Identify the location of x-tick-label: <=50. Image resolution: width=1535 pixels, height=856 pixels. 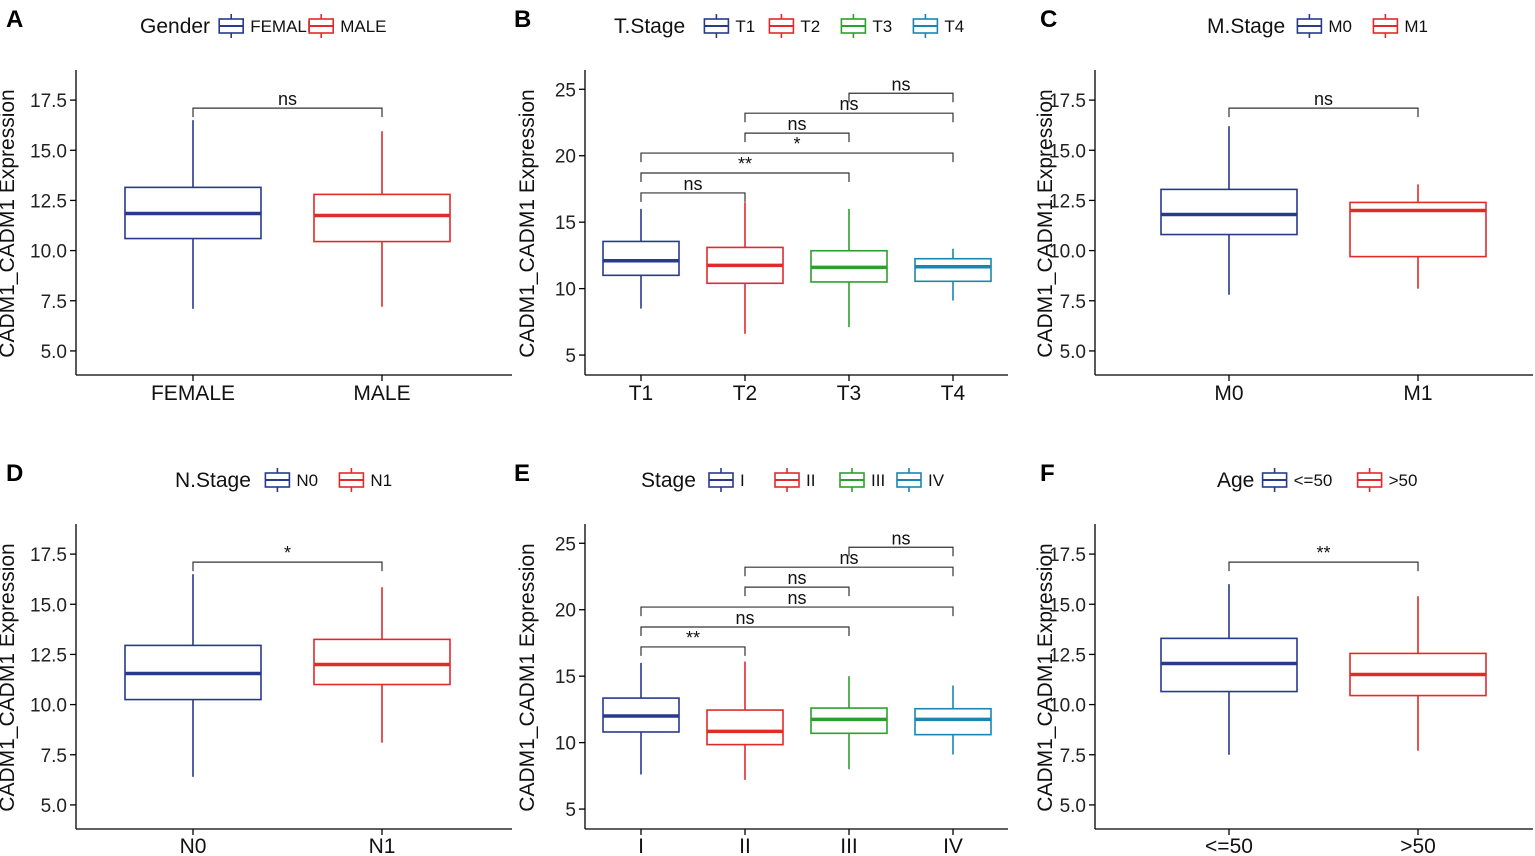
(1229, 845).